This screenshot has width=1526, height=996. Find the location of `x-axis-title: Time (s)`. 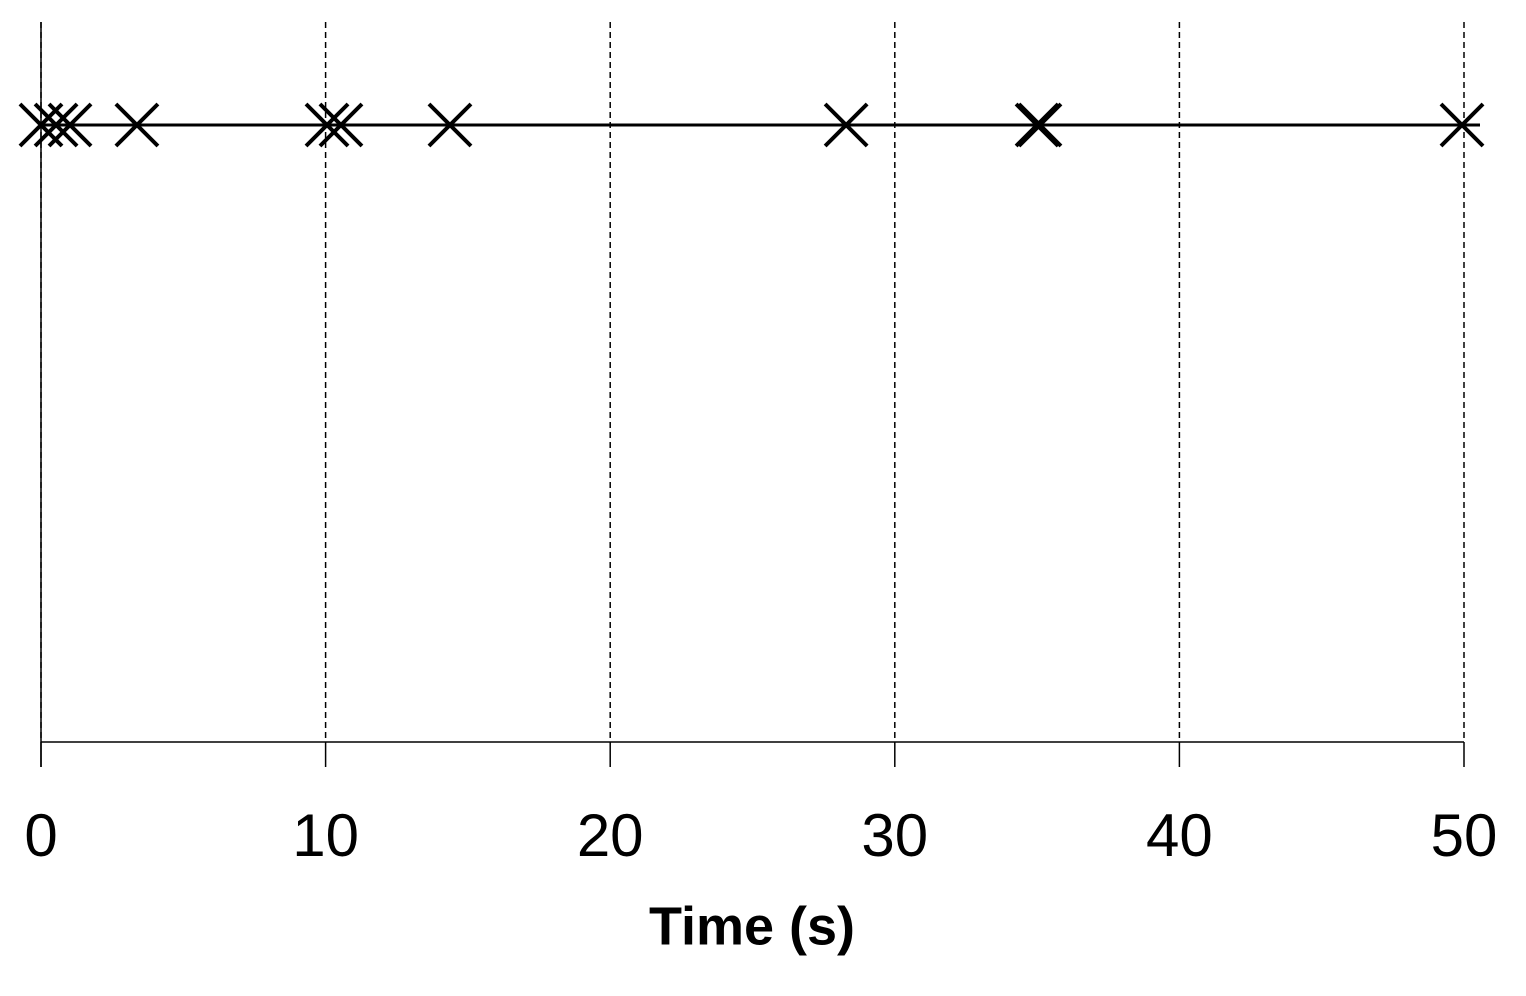

x-axis-title: Time (s) is located at coordinates (752, 926).